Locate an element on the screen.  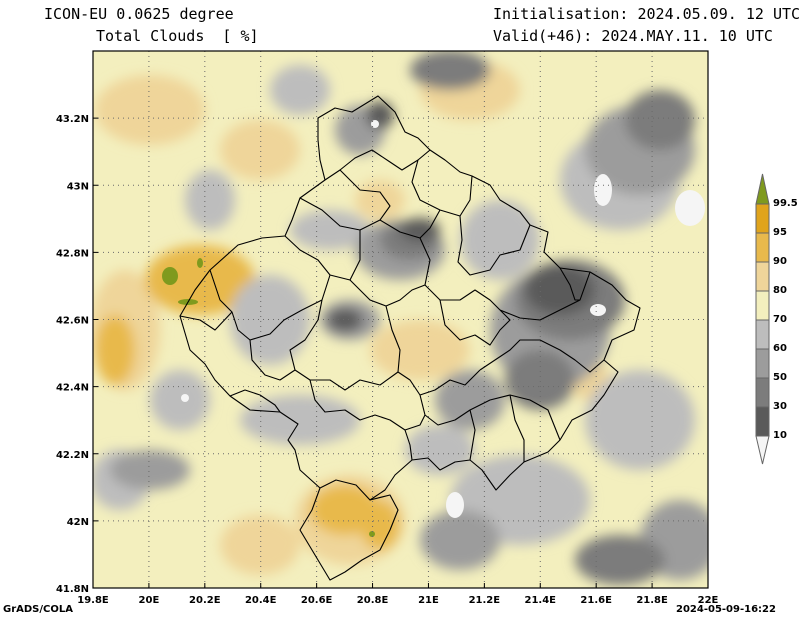
lon-tick-label: 20E is located at coordinates (149, 600).